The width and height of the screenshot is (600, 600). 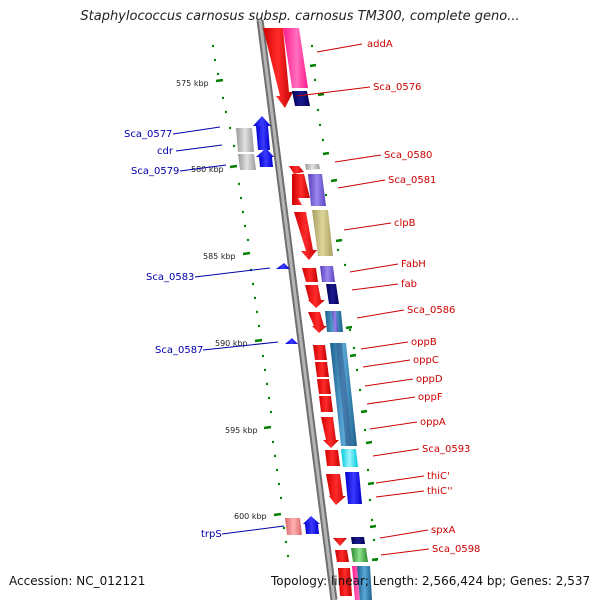 I want to click on gene-feature-spxA, so click(x=358, y=540).